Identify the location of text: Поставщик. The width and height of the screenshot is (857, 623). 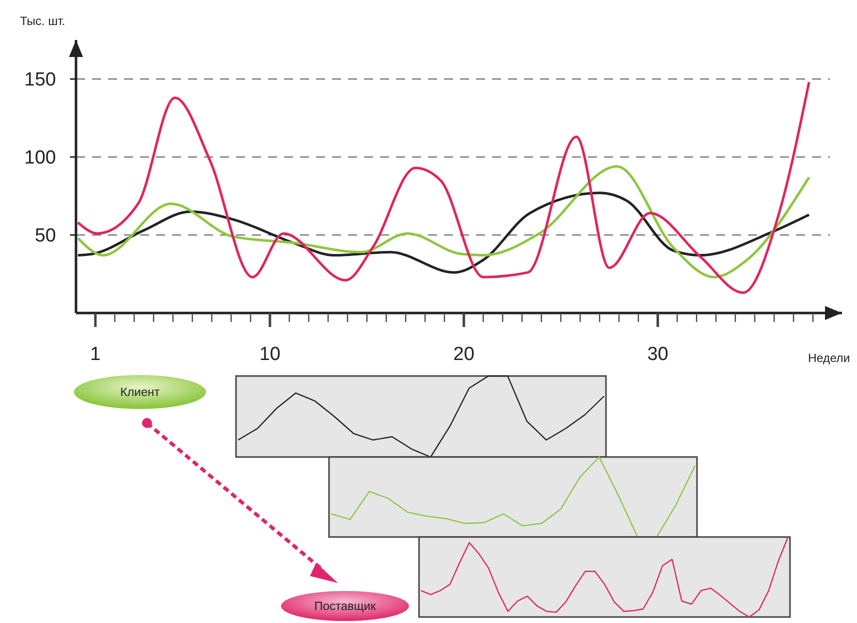
(345, 606).